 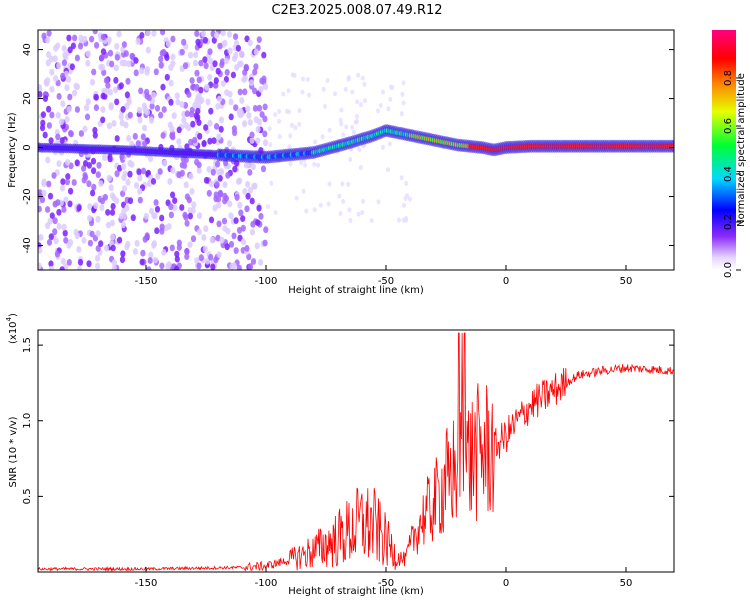 What do you see at coordinates (741, 150) in the screenshot?
I see `colorbar-label: Normalized spectral amplitude` at bounding box center [741, 150].